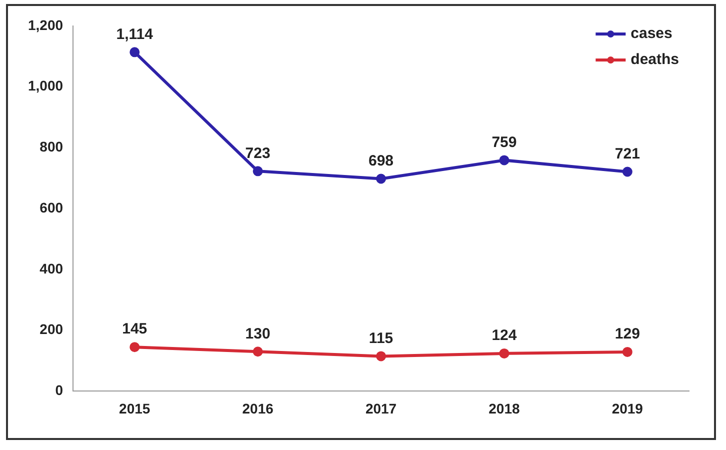 The width and height of the screenshot is (726, 450). What do you see at coordinates (504, 142) in the screenshot?
I see `data-label: 759` at bounding box center [504, 142].